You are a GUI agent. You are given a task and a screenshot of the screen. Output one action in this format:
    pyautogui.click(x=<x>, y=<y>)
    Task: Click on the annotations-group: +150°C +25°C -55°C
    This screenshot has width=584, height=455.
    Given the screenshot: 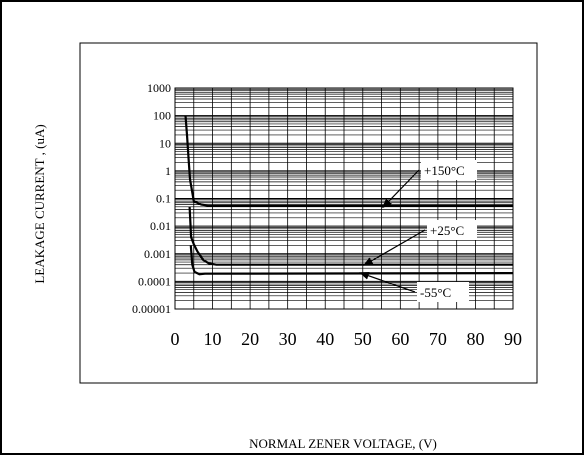 What is the action you would take?
    pyautogui.click(x=418, y=231)
    